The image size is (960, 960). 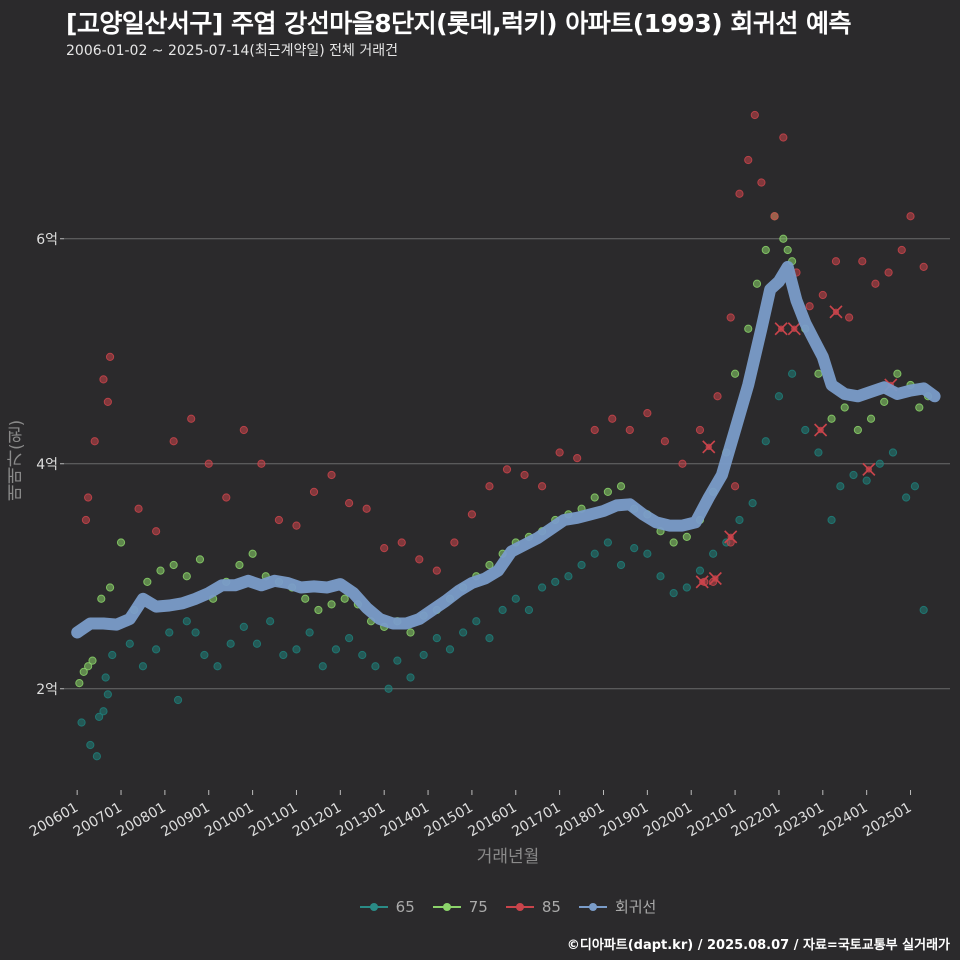 I want to click on x-tick-label: 200801, so click(x=142, y=820).